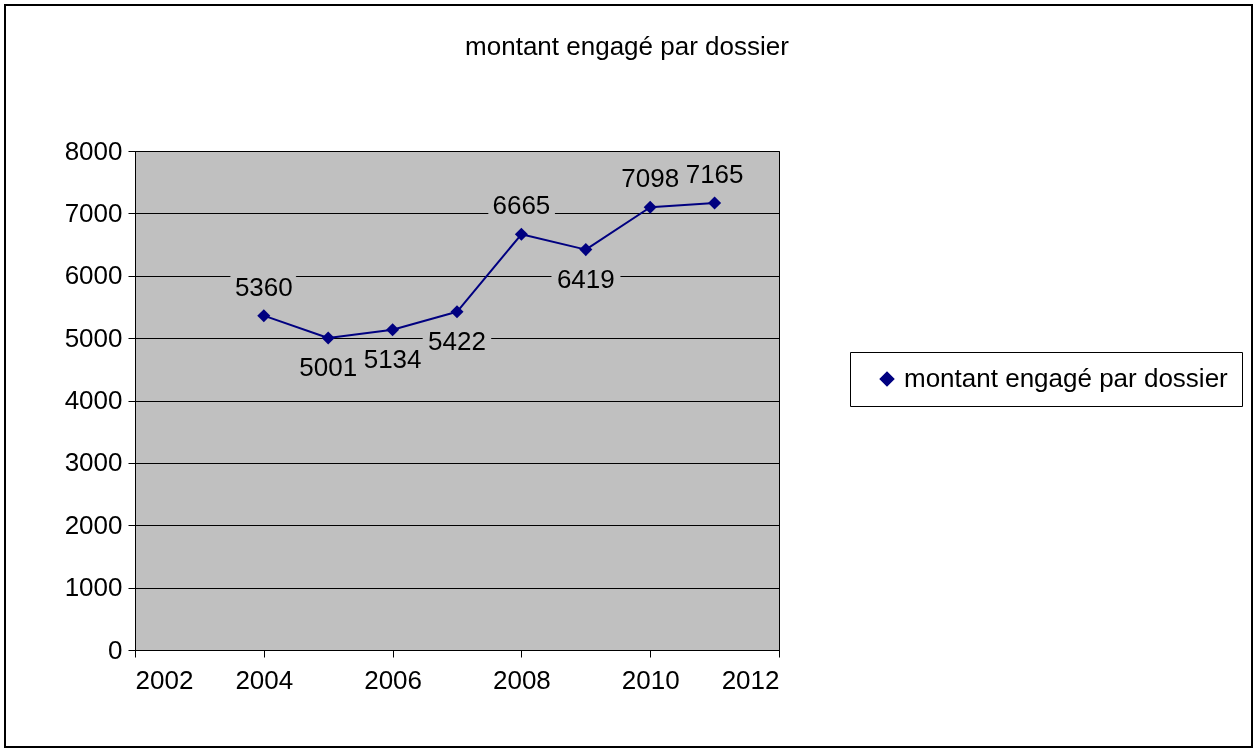 The width and height of the screenshot is (1259, 754). Describe the element at coordinates (521, 205) in the screenshot. I see `data-label: 6665` at that location.